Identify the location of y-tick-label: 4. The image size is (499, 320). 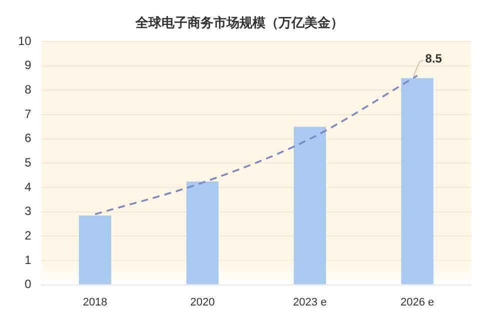
(28, 187).